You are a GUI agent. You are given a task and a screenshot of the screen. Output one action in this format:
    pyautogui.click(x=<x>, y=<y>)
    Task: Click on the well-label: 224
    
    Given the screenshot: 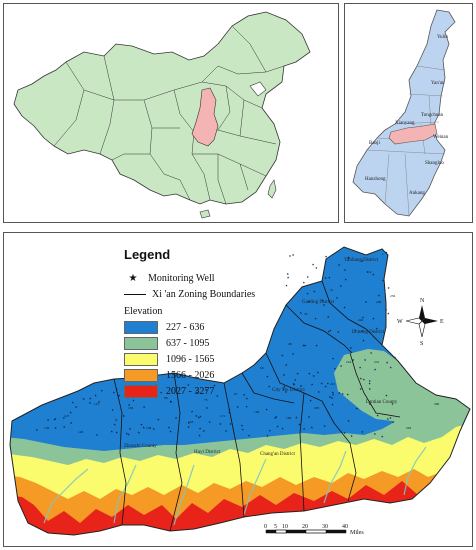 What is the action you would take?
    pyautogui.click(x=349, y=362)
    